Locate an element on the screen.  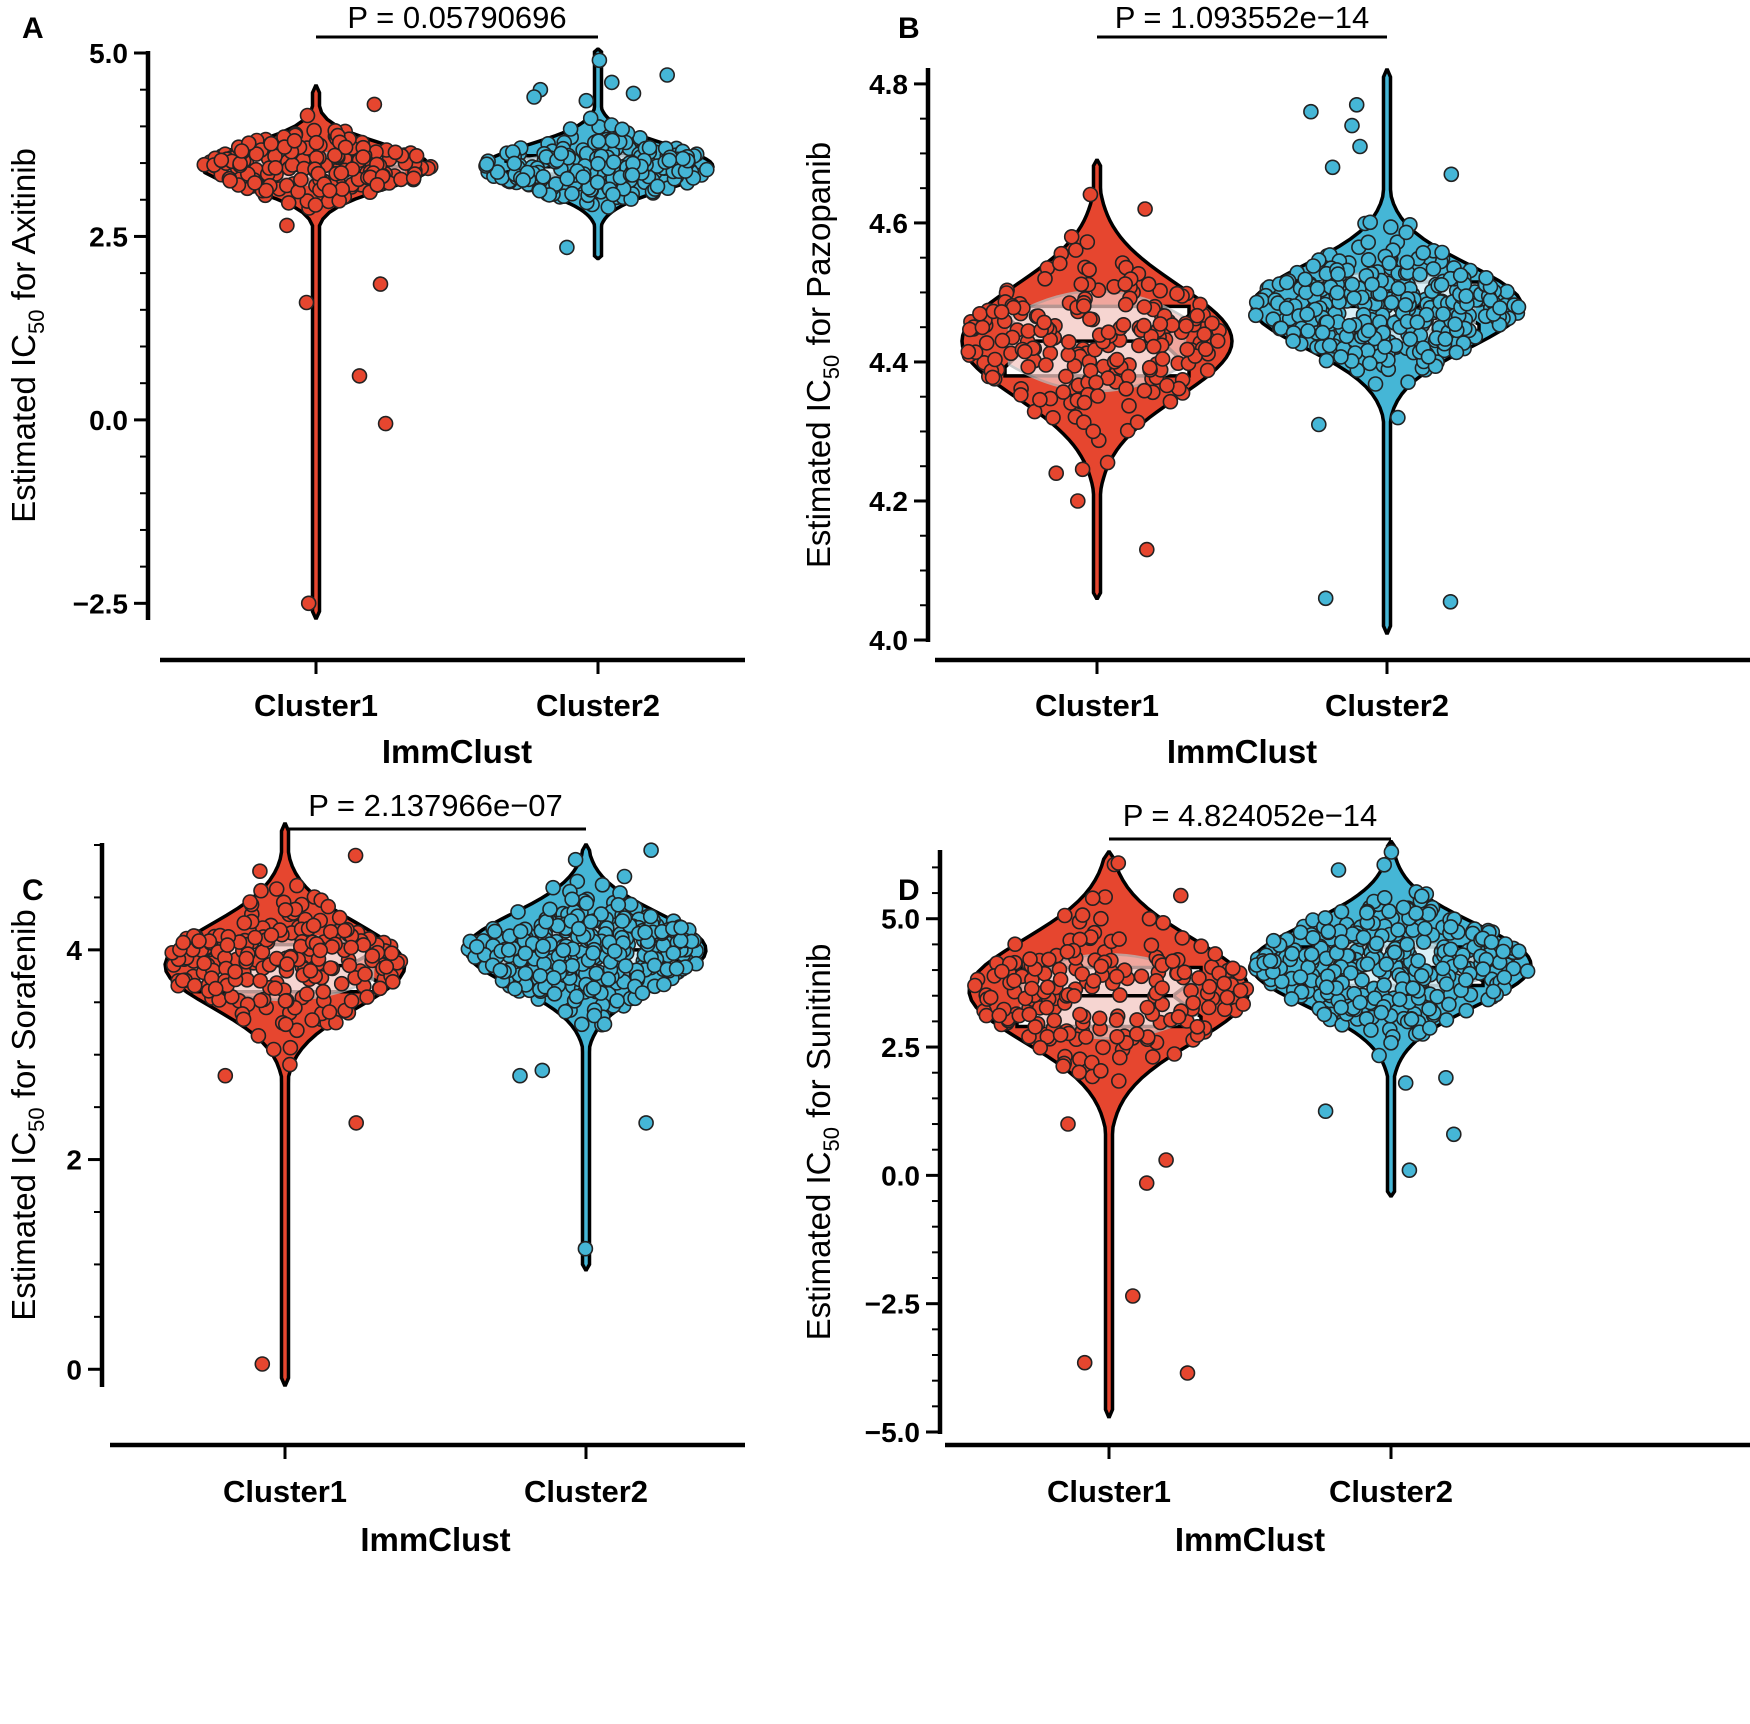
panel-letter: C is located at coordinates (33, 890).